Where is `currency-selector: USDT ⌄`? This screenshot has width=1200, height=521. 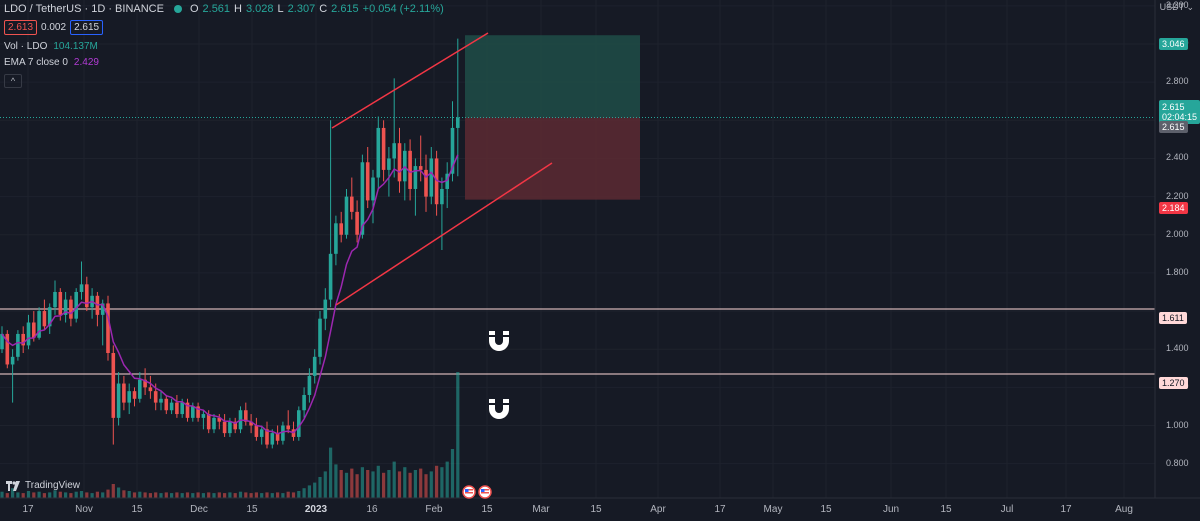 currency-selector: USDT ⌄ is located at coordinates (1176, 7).